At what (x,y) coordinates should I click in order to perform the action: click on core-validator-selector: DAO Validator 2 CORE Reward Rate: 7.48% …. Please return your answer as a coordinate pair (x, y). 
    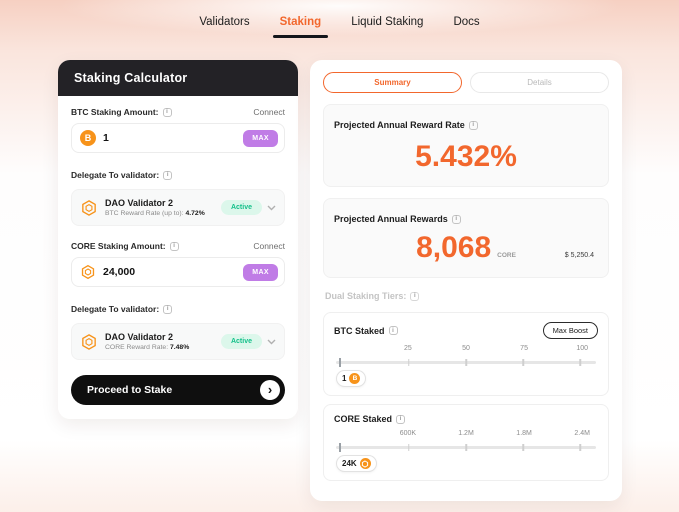
    Looking at the image, I should click on (178, 341).